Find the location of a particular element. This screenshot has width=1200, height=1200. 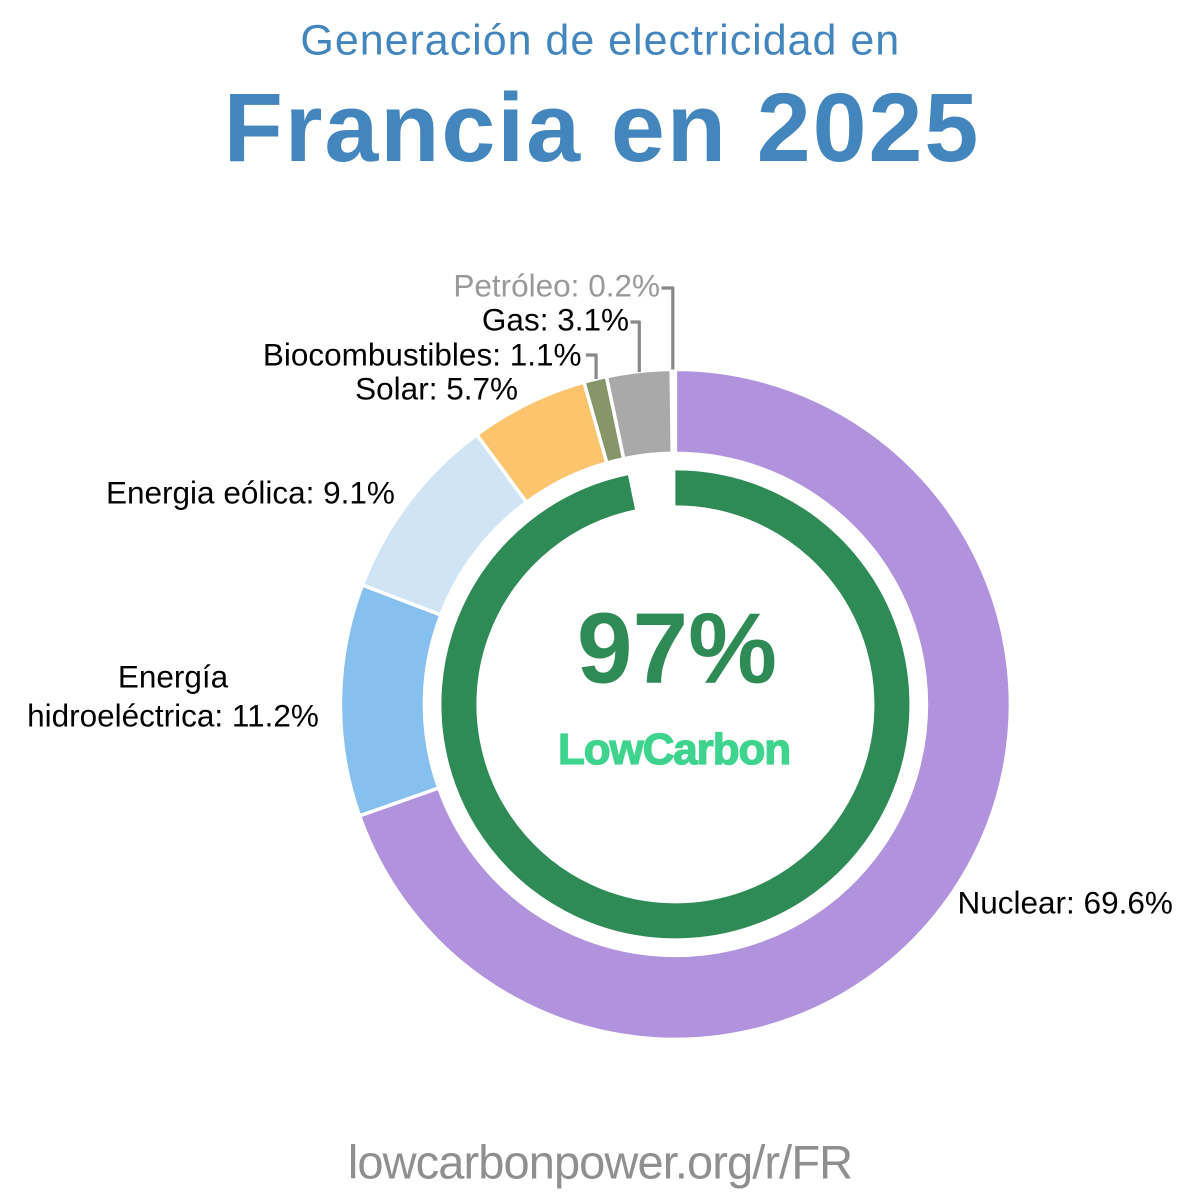

svg-text: Gas: 3.1% is located at coordinates (555, 320).